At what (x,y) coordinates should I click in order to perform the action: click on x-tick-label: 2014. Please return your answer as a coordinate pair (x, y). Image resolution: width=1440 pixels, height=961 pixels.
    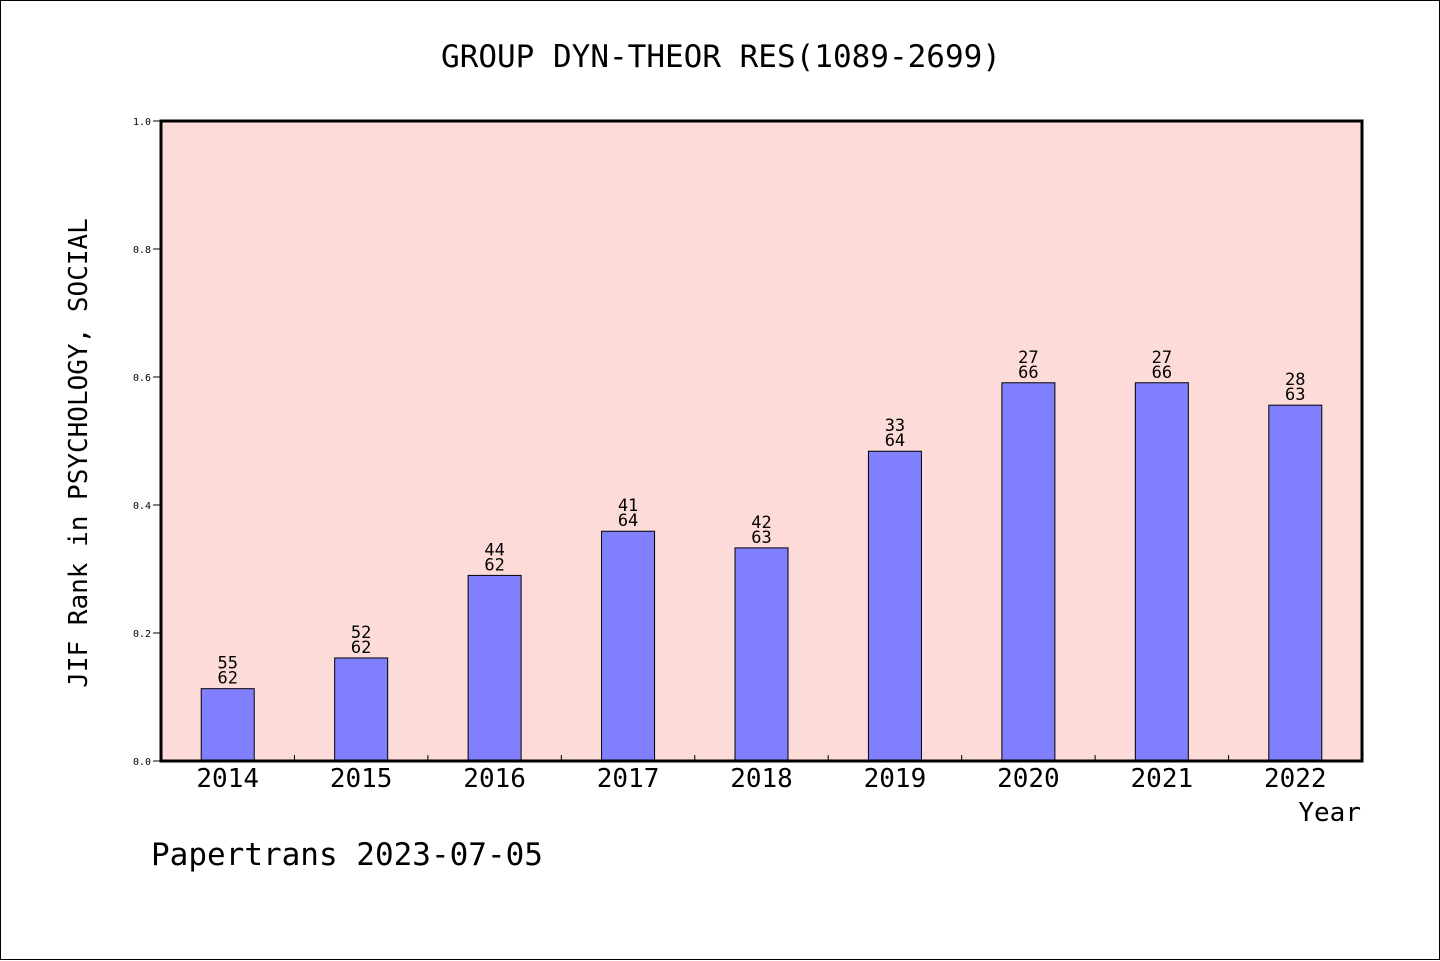
    Looking at the image, I should click on (227, 779).